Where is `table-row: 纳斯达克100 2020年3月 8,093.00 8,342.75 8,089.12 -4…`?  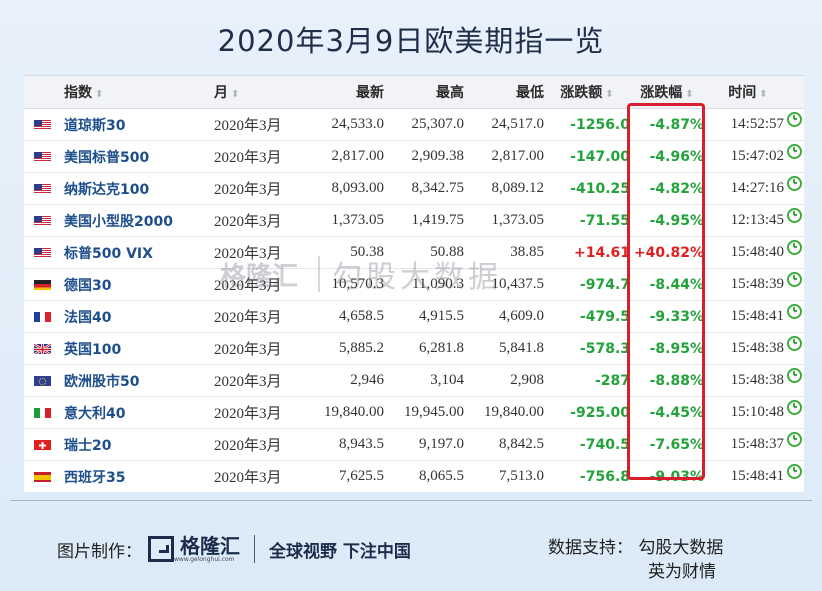
table-row: 纳斯达克100 2020年3月 8,093.00 8,342.75 8,089.12 -4… is located at coordinates (414, 189).